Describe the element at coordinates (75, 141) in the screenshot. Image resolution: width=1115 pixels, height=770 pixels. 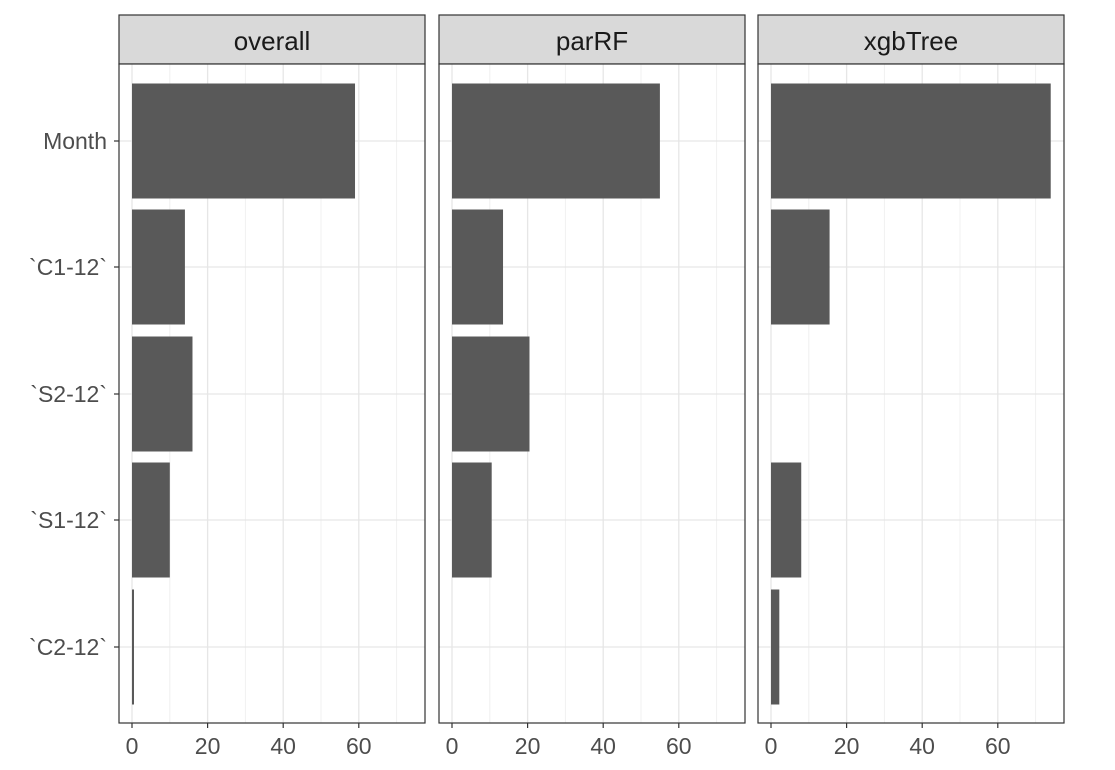
I see `y-tick-label: Month` at that location.